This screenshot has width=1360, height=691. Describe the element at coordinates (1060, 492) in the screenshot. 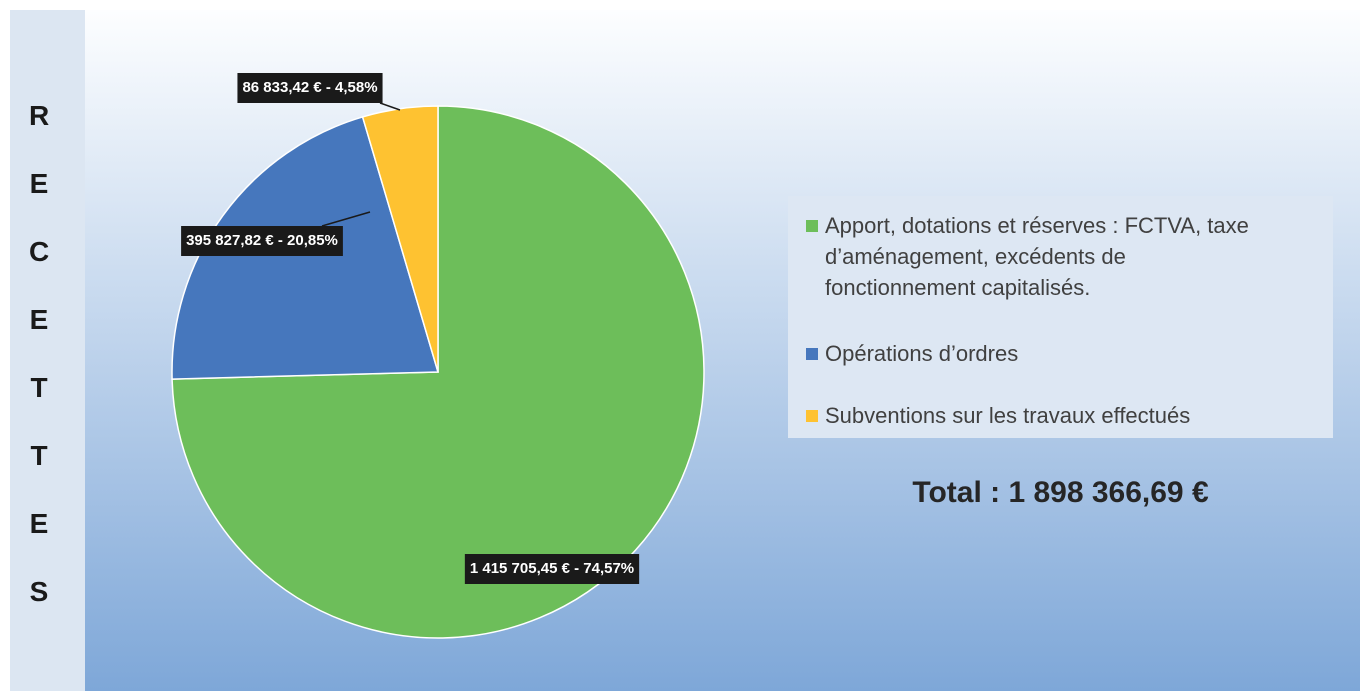

I see `total: Total : 1 898 366,69 €` at that location.